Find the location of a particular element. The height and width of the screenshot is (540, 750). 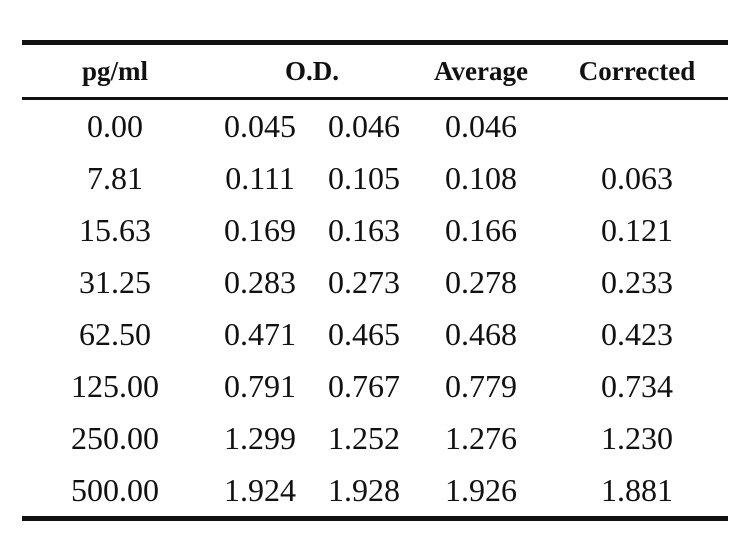

cell-concentration: 250.00 is located at coordinates (115, 437).